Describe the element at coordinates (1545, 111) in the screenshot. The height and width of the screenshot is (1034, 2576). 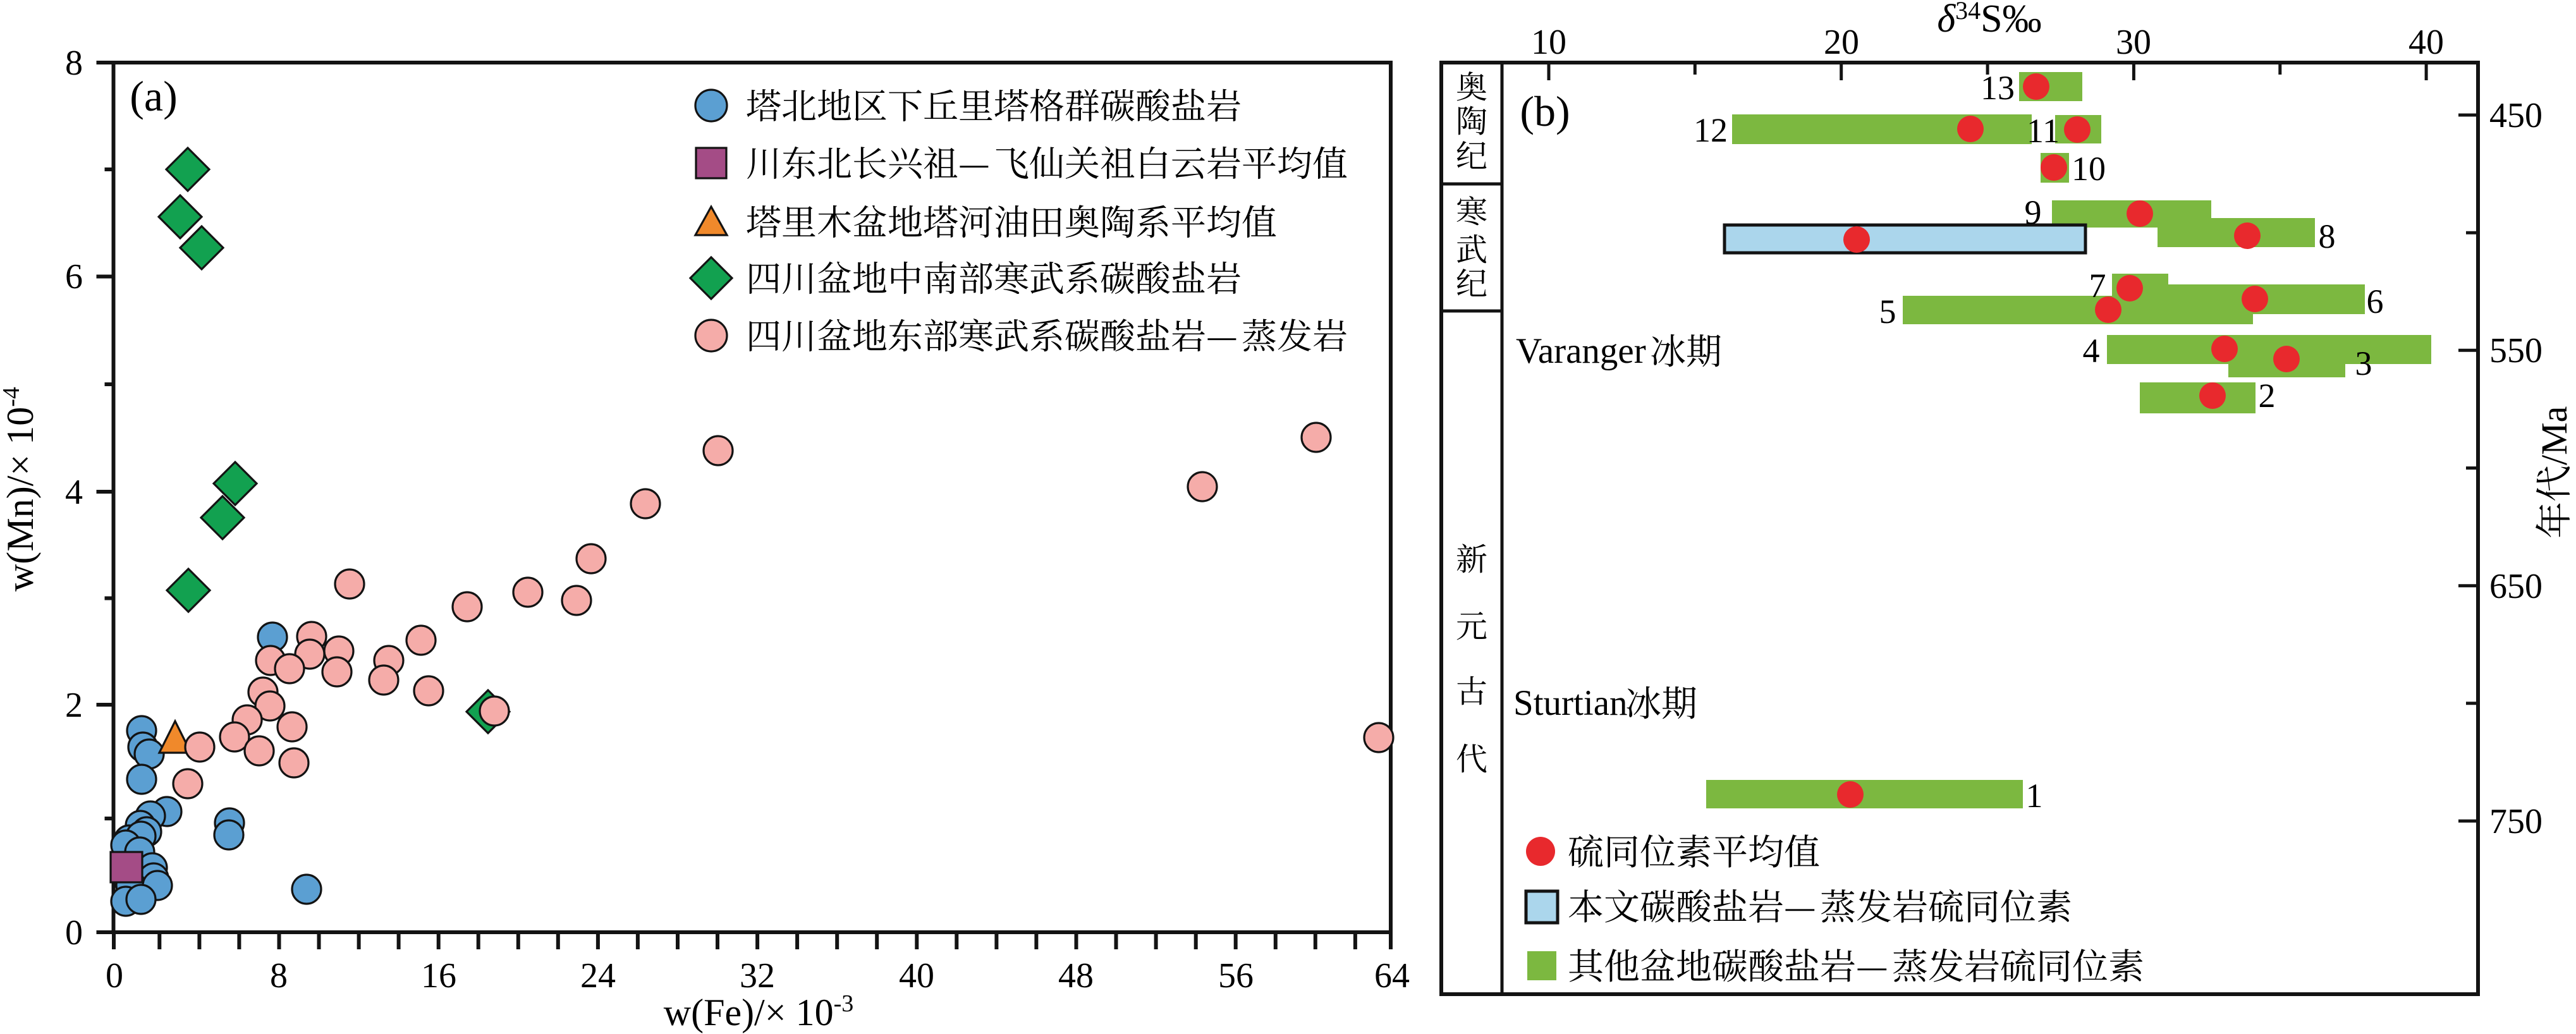
I see `svg-text: (b)` at that location.